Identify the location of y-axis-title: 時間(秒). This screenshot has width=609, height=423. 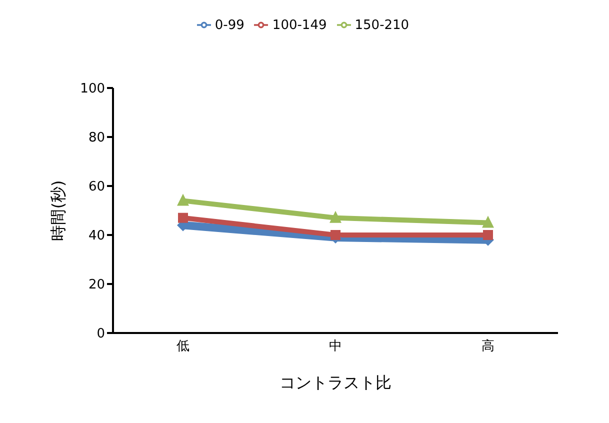
(58, 210).